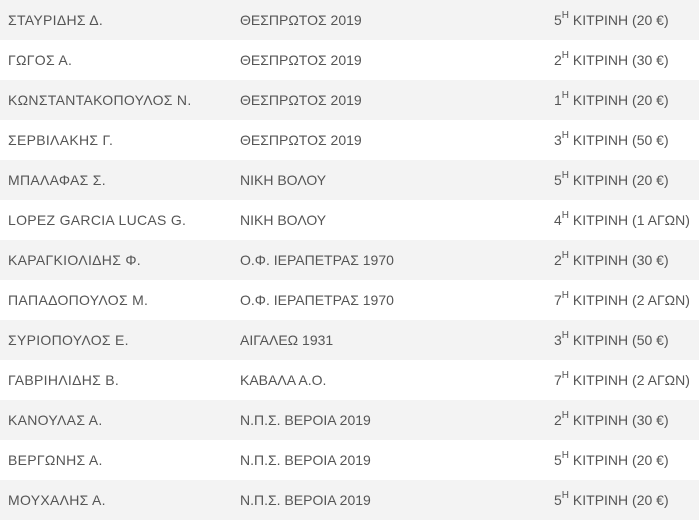 The width and height of the screenshot is (699, 520). What do you see at coordinates (61, 140) in the screenshot?
I see `player-name: ΣΕΡΒΙΛΑΚΗΣ Γ.` at bounding box center [61, 140].